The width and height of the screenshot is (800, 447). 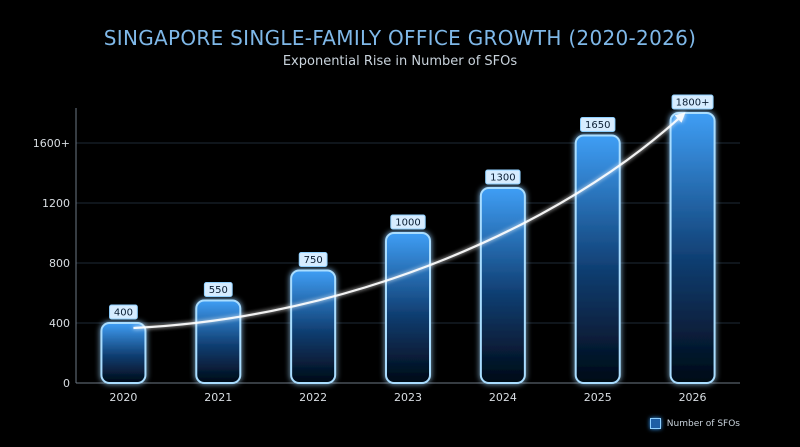 What do you see at coordinates (598, 397) in the screenshot?
I see `x-tick-label: 2025` at bounding box center [598, 397].